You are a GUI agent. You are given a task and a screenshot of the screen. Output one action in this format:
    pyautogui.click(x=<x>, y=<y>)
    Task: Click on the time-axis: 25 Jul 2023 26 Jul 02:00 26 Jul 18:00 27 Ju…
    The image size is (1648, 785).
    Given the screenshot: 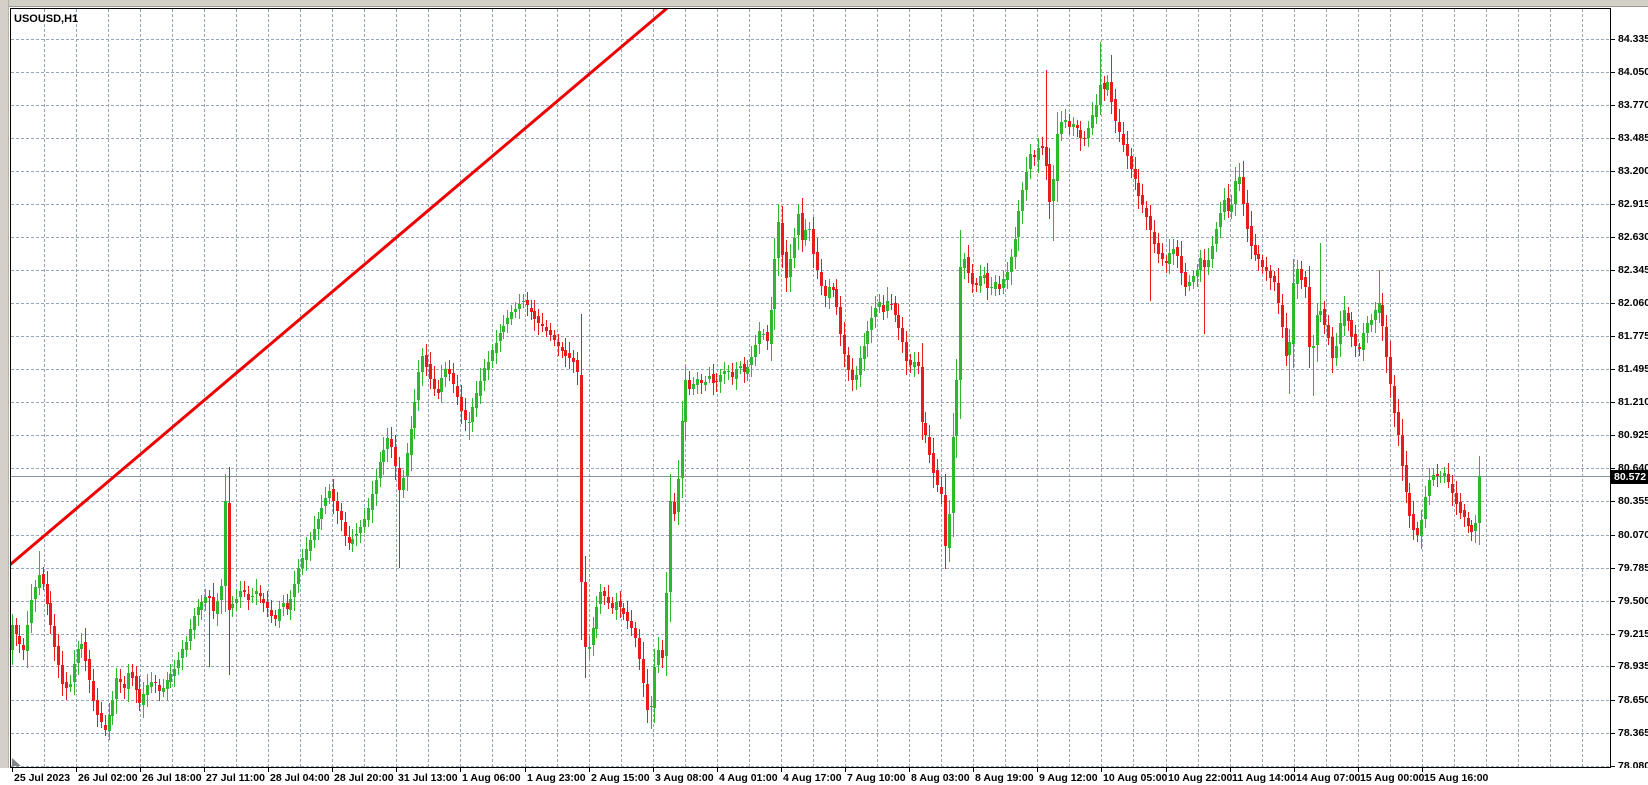 What is the action you would take?
    pyautogui.click(x=824, y=776)
    